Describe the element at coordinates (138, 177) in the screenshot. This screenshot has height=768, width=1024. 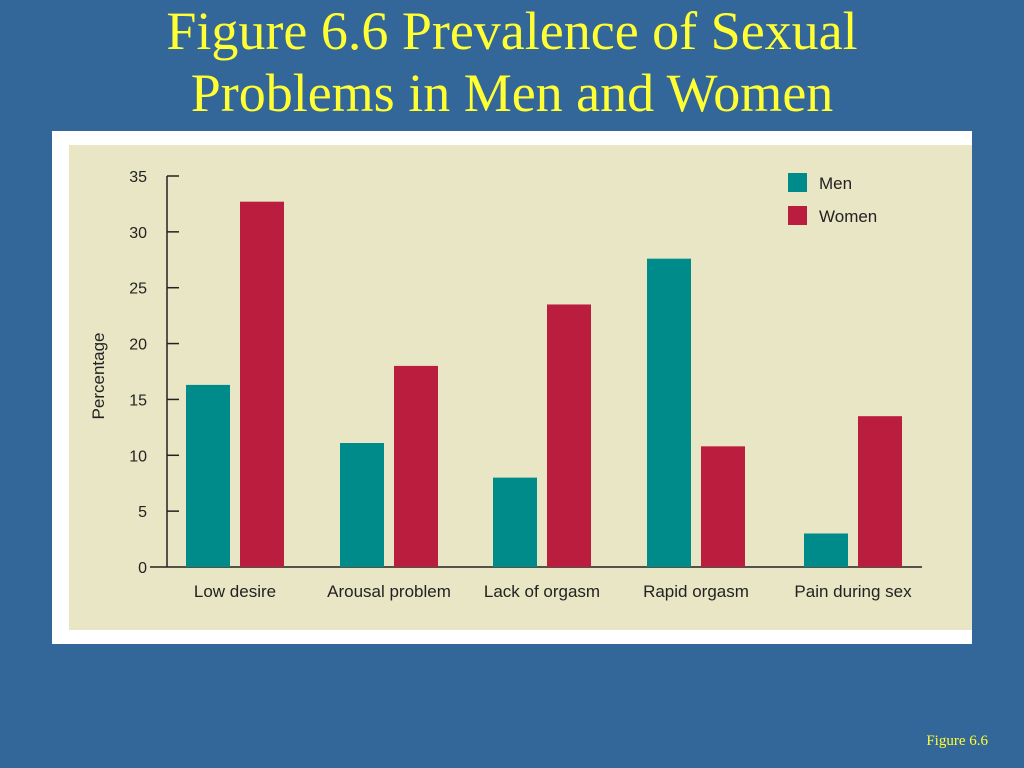
I see `y-tick-label: 35` at that location.